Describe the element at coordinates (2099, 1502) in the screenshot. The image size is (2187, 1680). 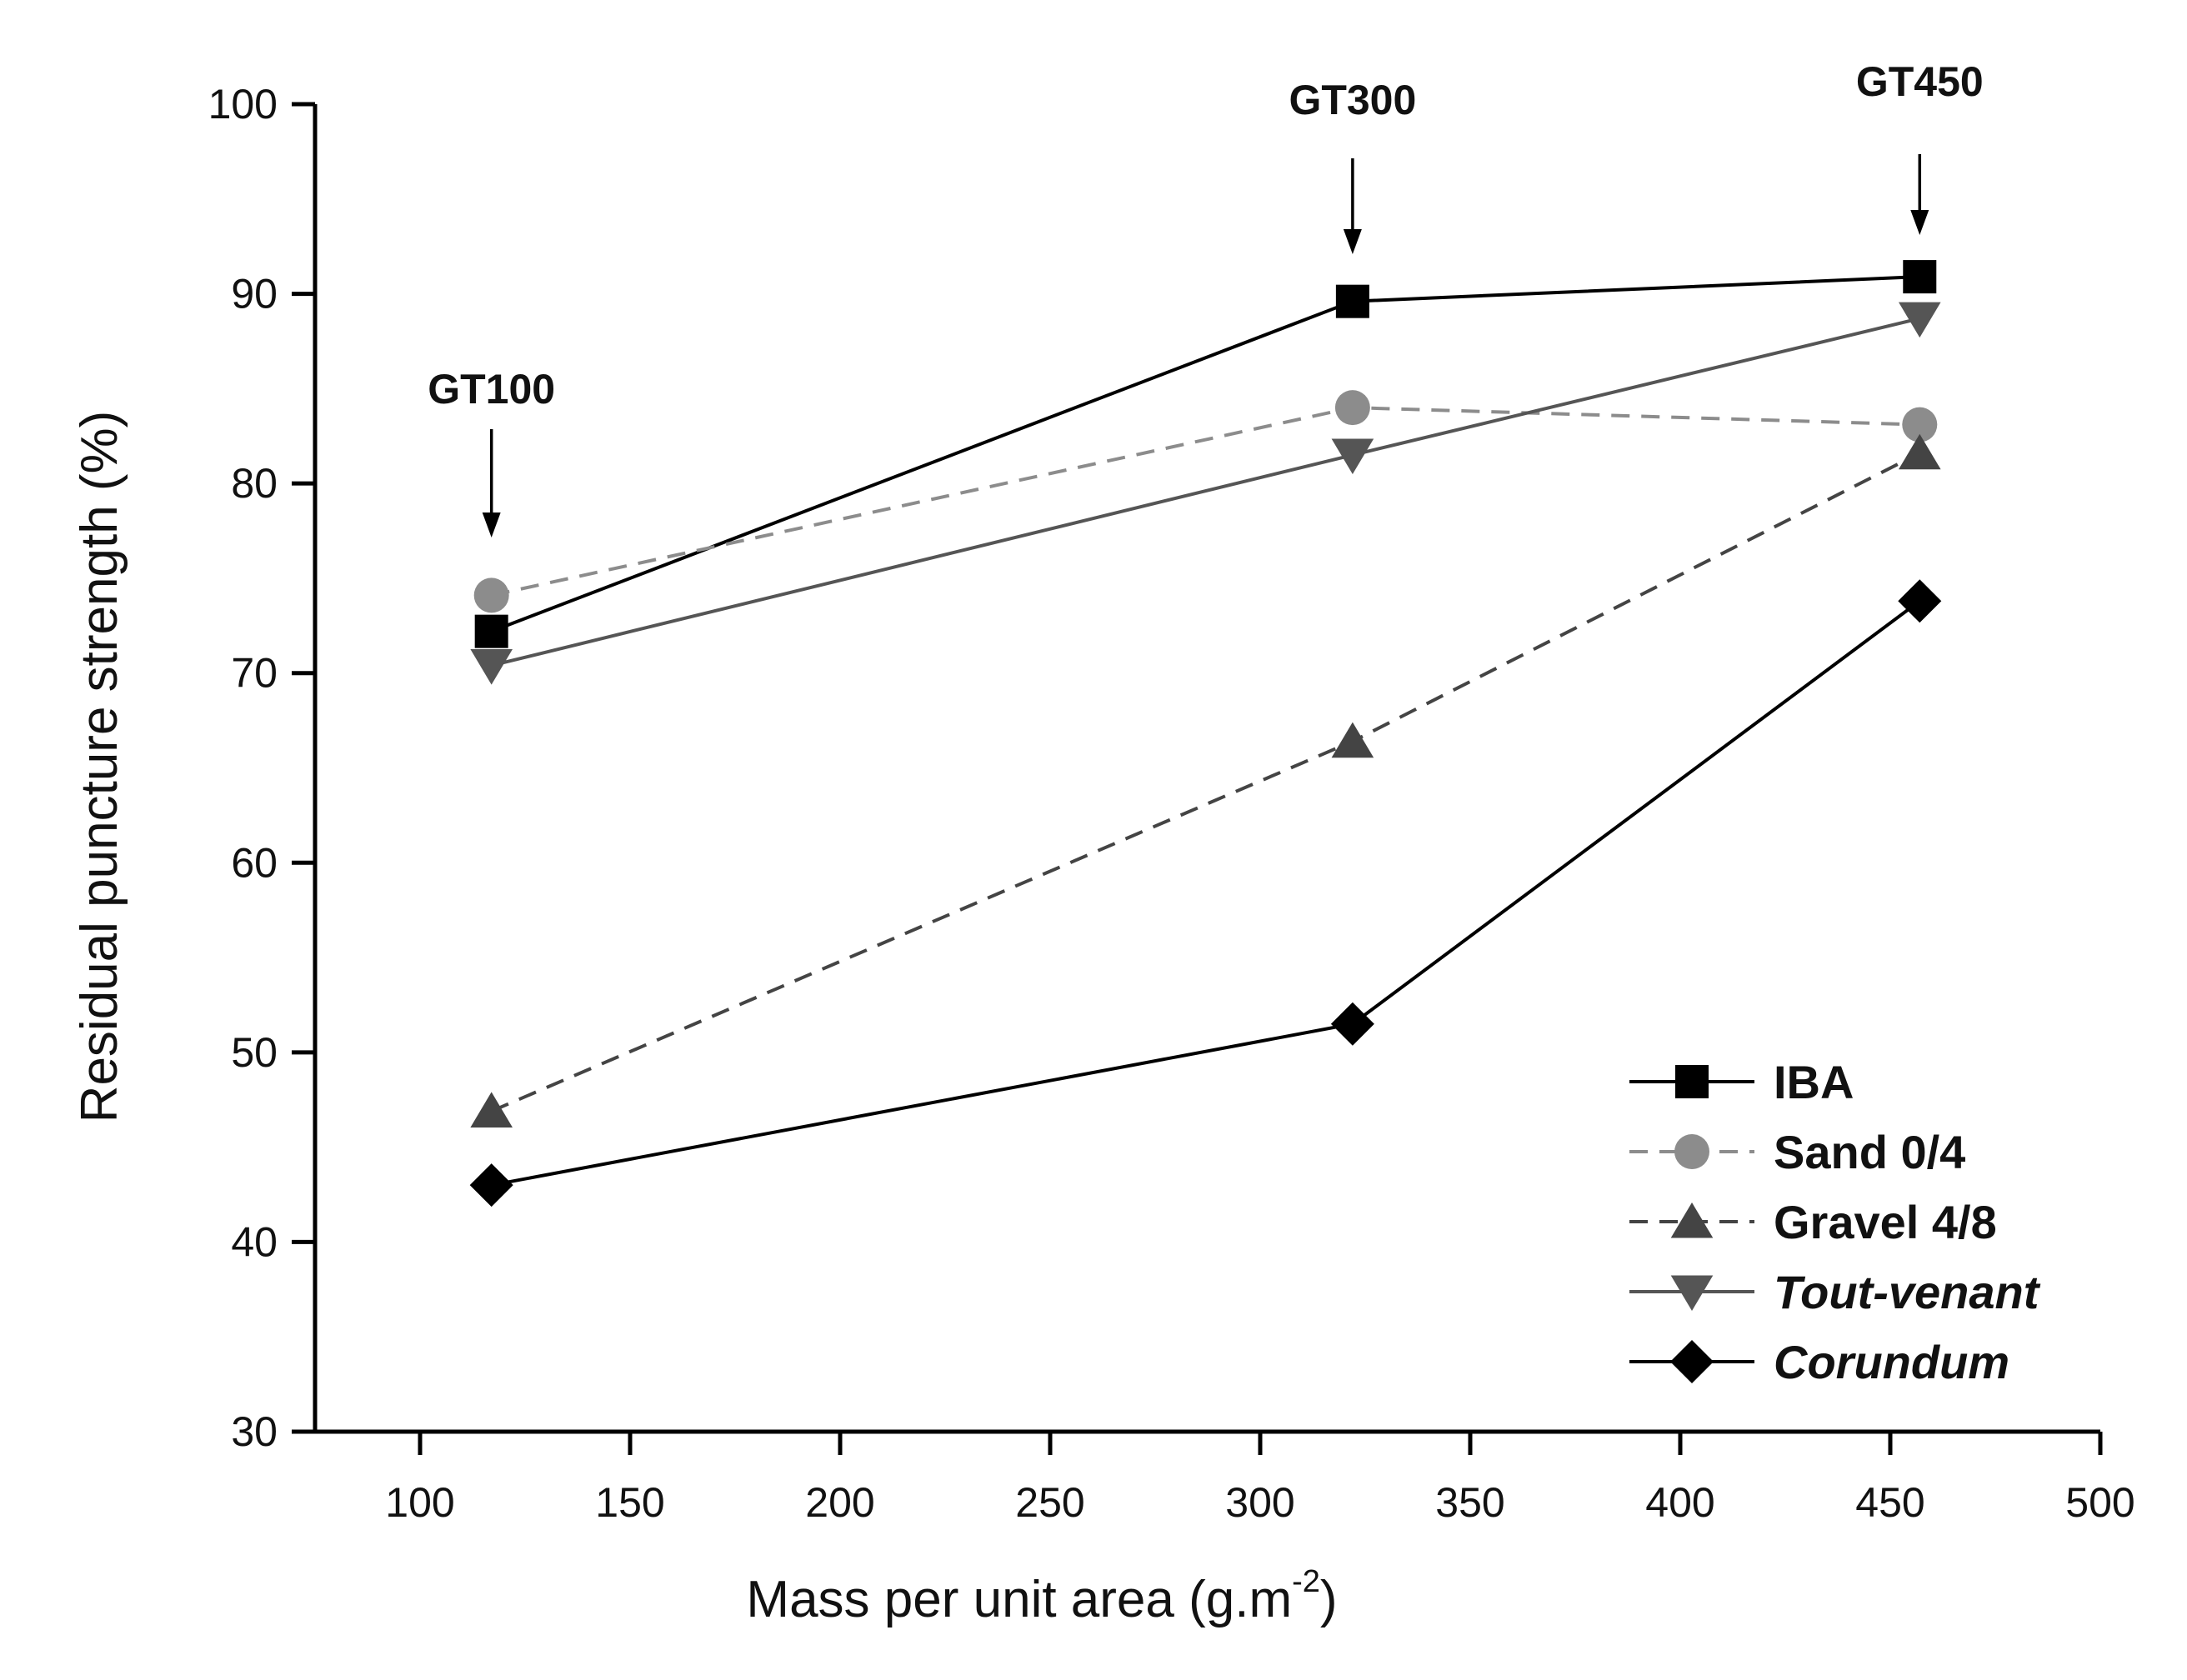
I see `x-tick-label: 500` at that location.